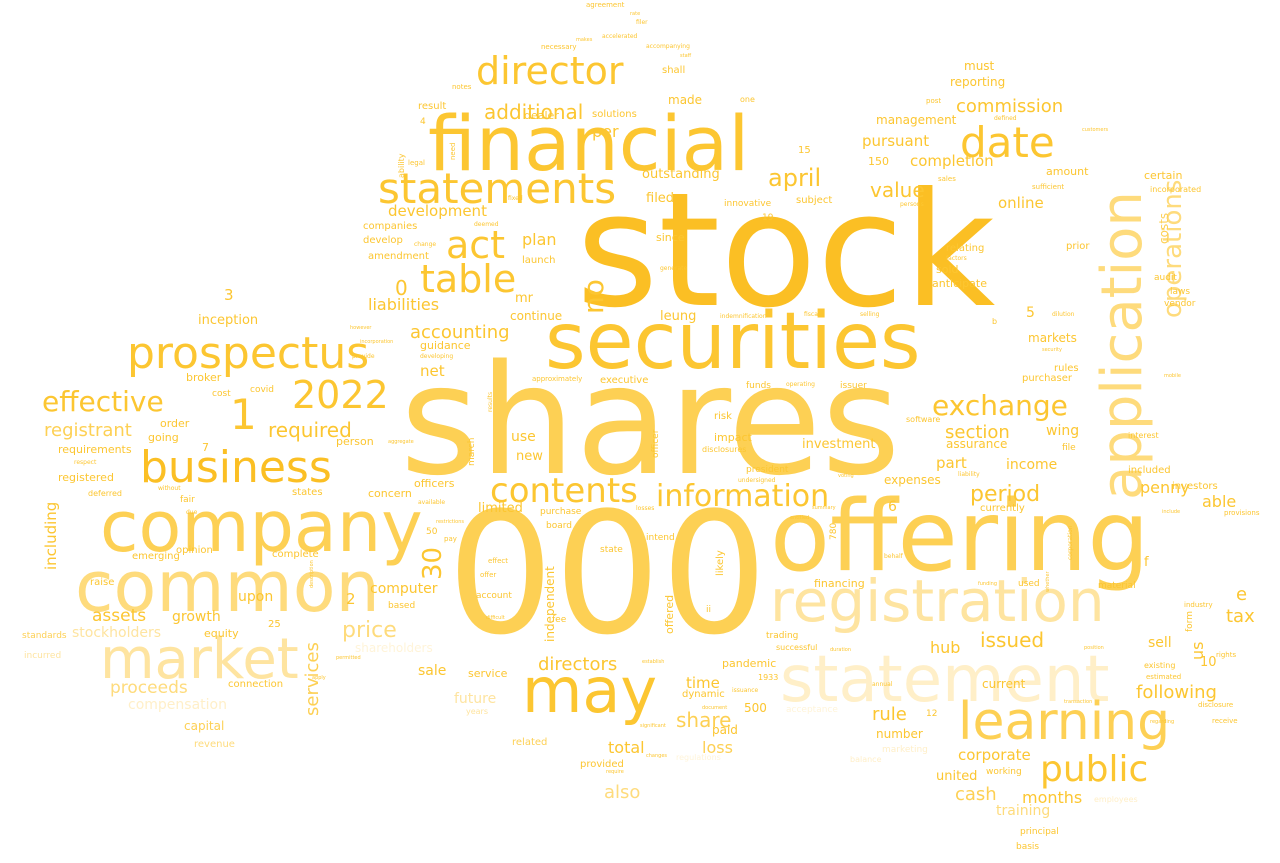 This screenshot has width=1280, height=863. Describe the element at coordinates (1176, 189) in the screenshot. I see `word-incorporated: incorporated` at that location.